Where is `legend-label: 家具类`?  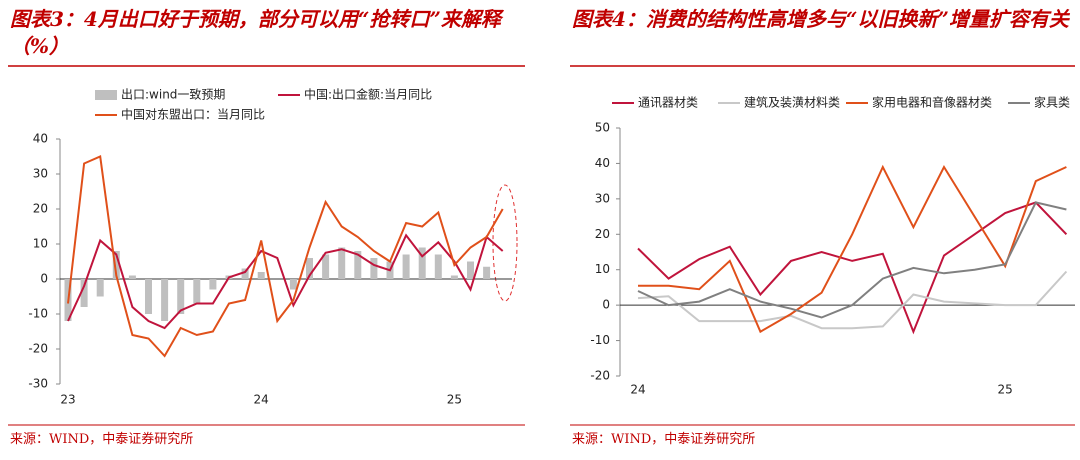 legend-label: 家具类 is located at coordinates (1052, 102).